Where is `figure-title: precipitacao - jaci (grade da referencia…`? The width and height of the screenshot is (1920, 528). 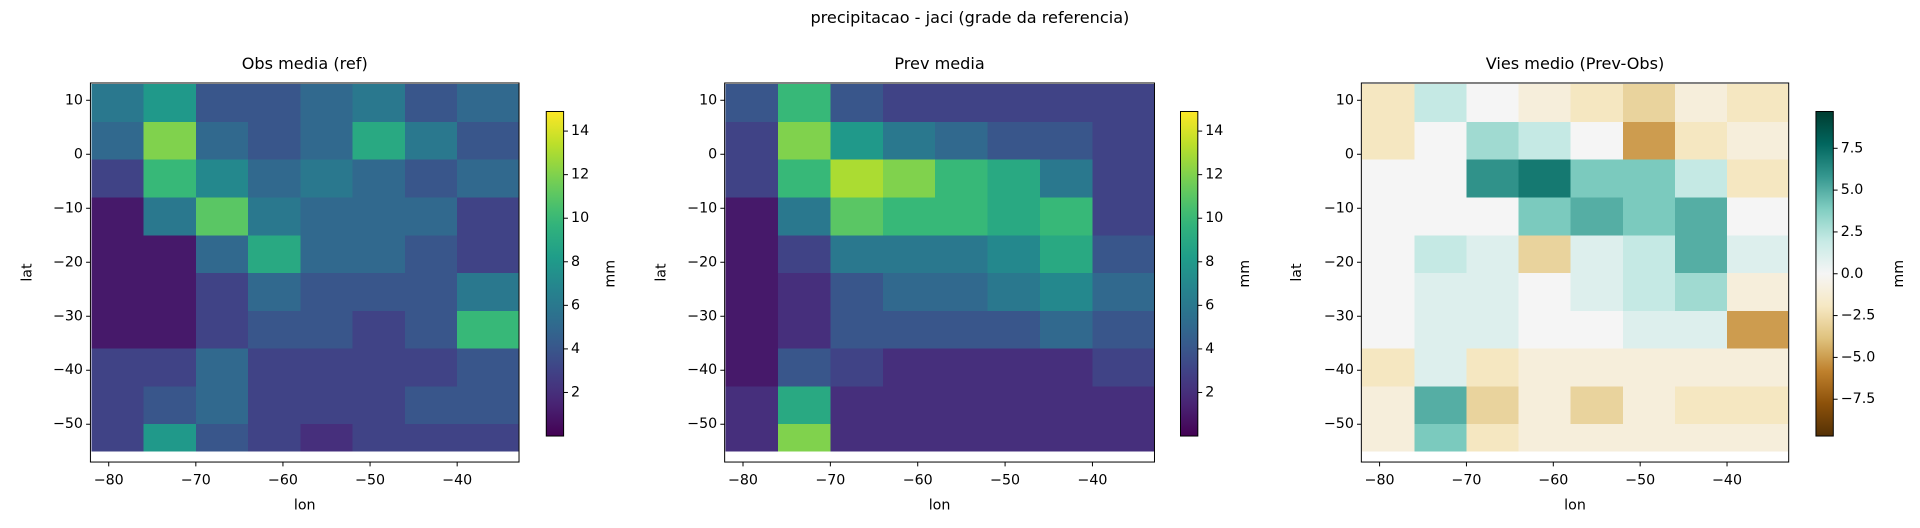
figure-title: precipitacao - jaci (grade da referencia… is located at coordinates (969, 17).